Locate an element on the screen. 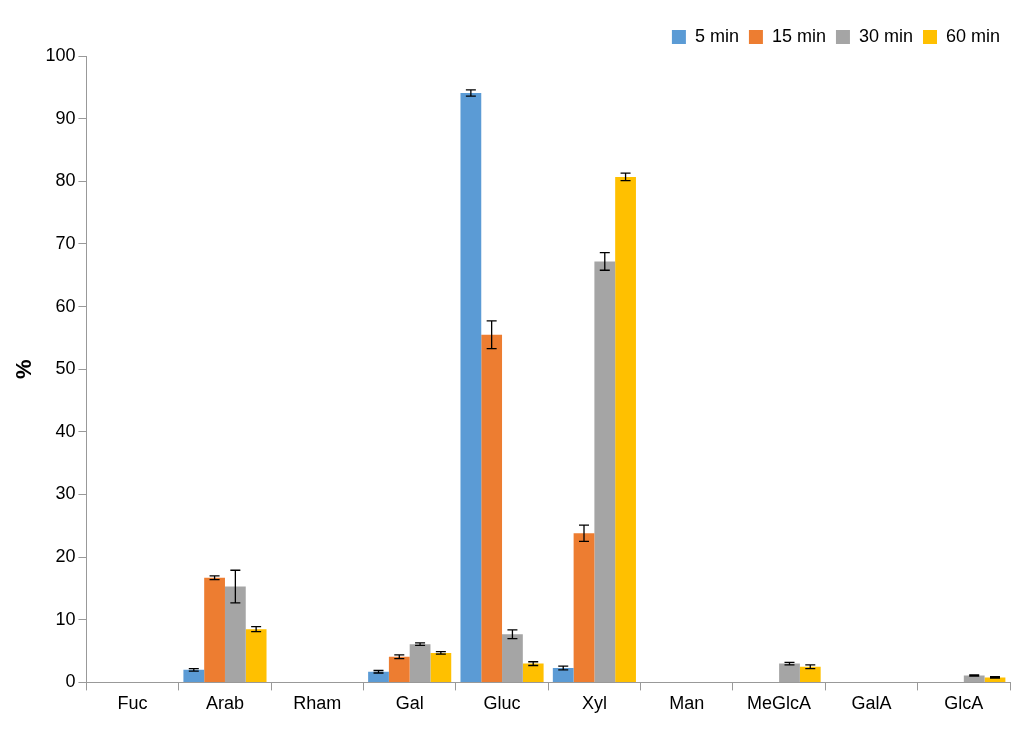  x-tick-label: GalA is located at coordinates (871, 703).